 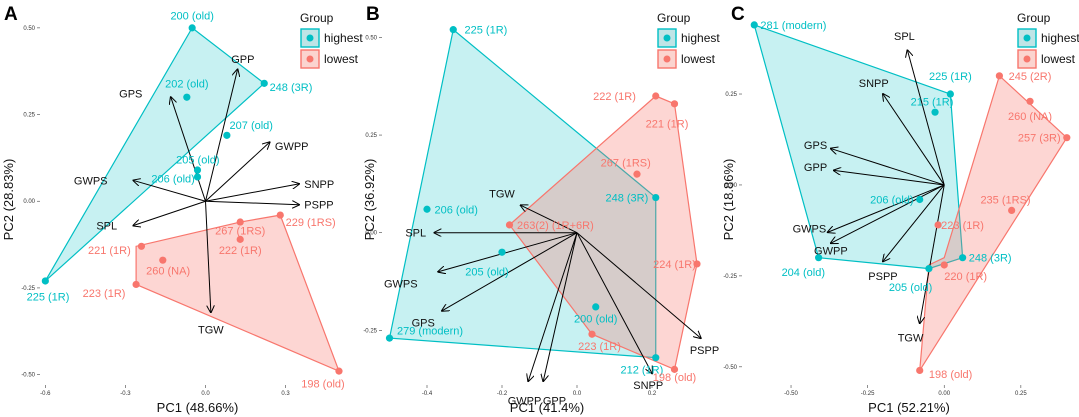 What do you see at coordinates (291, 88) in the screenshot?
I see `point-label: 248 (3R)` at bounding box center [291, 88].